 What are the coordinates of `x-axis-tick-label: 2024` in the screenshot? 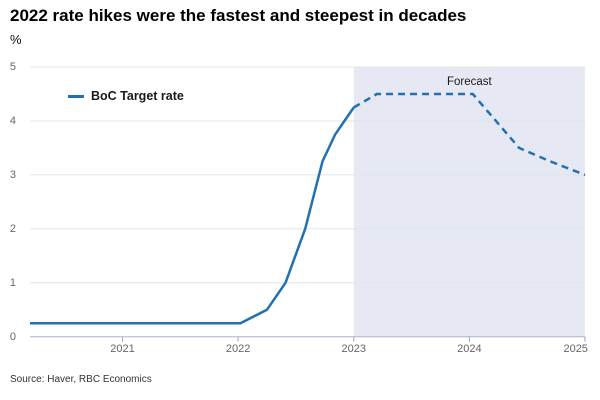 It's located at (469, 349).